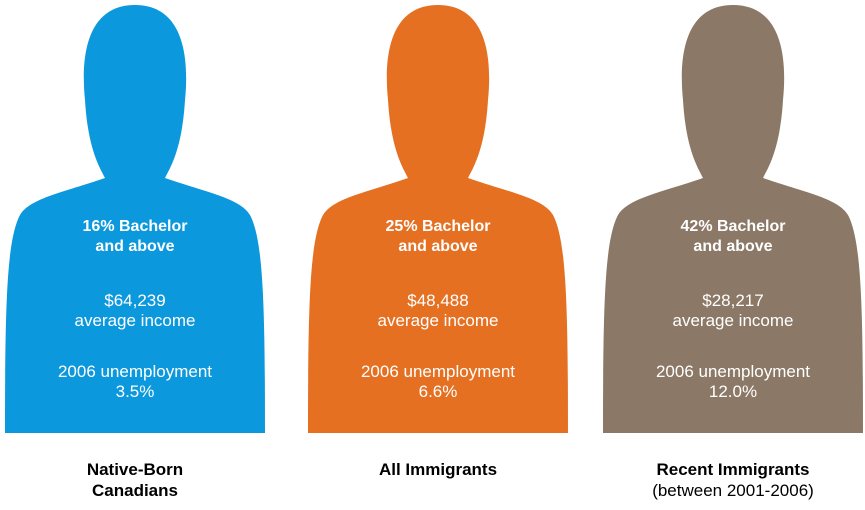 This screenshot has height=510, width=865. I want to click on caption-title-line-1: Native-Born, so click(135, 469).